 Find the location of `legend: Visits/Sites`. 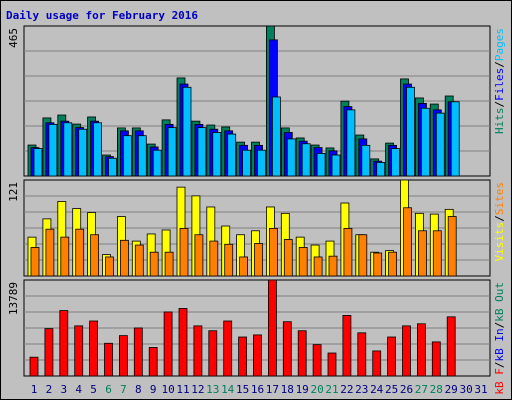

legend: Visits/Sites is located at coordinates (499, 222).